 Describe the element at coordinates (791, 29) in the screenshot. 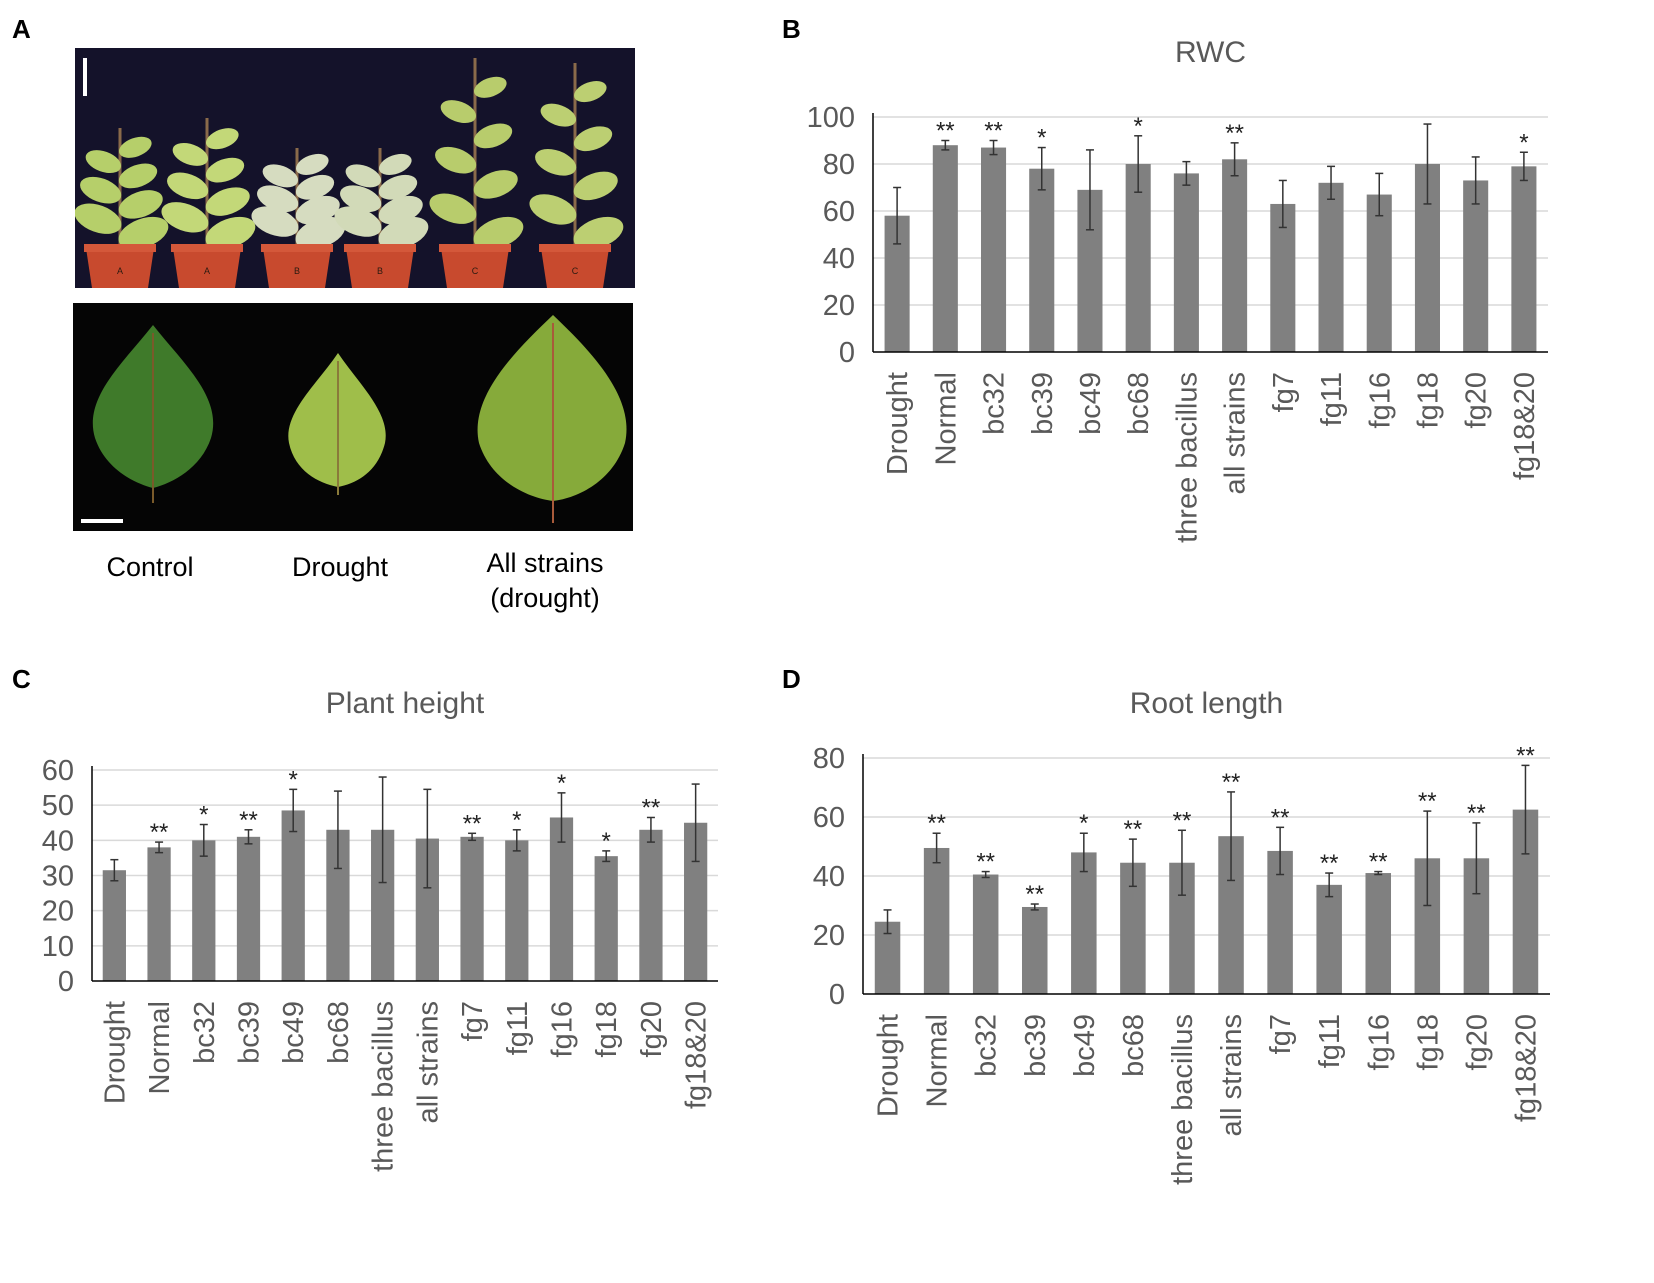

I see `panel-label-b: B` at that location.